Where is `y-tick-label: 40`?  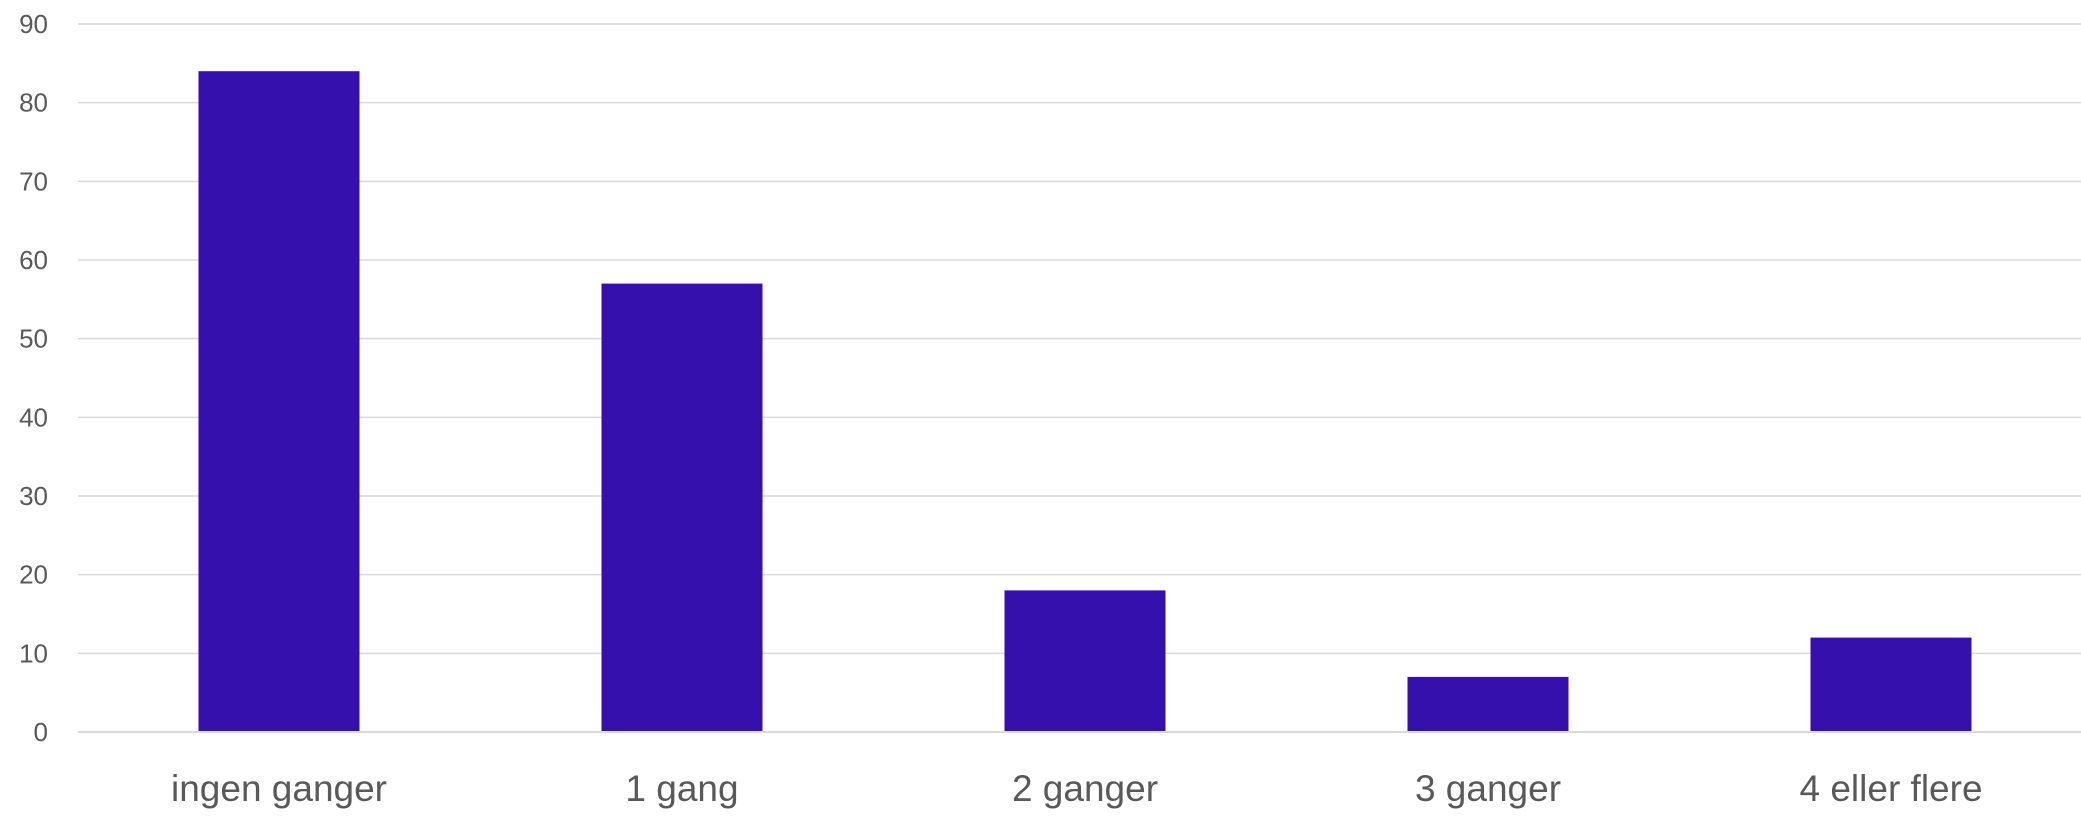 y-tick-label: 40 is located at coordinates (33, 417).